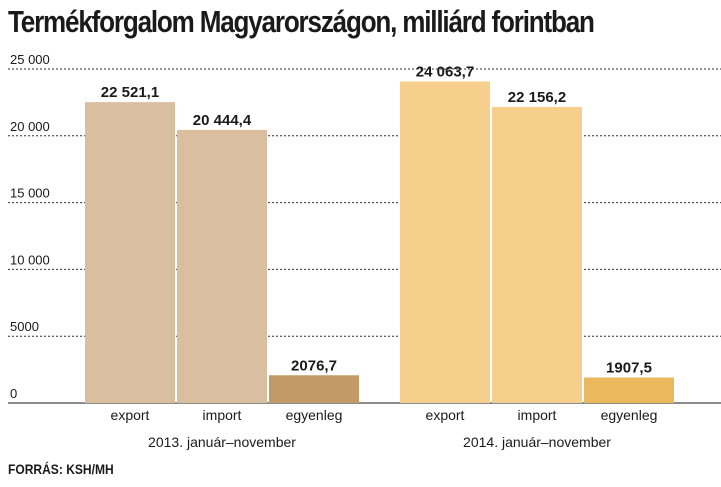  I want to click on y-tick-label: 20 000, so click(30, 126).